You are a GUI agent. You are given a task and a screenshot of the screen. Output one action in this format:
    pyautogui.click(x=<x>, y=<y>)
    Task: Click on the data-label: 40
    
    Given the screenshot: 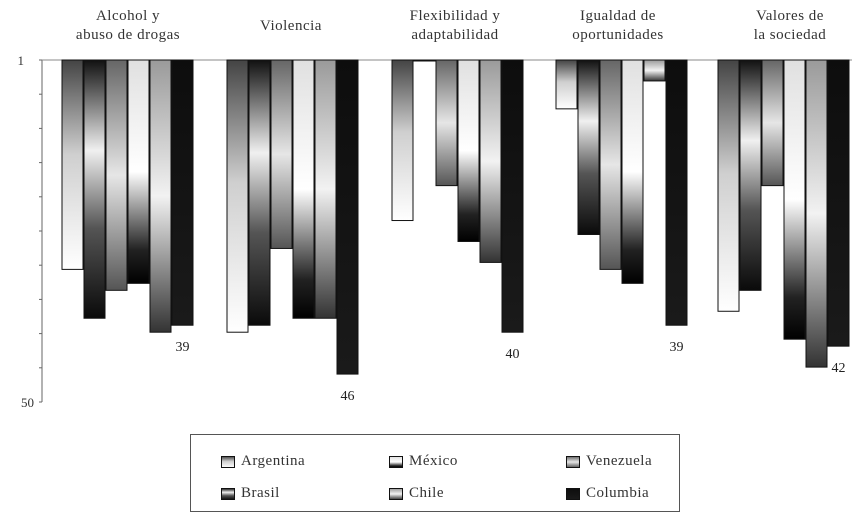 What is the action you would take?
    pyautogui.click(x=513, y=354)
    